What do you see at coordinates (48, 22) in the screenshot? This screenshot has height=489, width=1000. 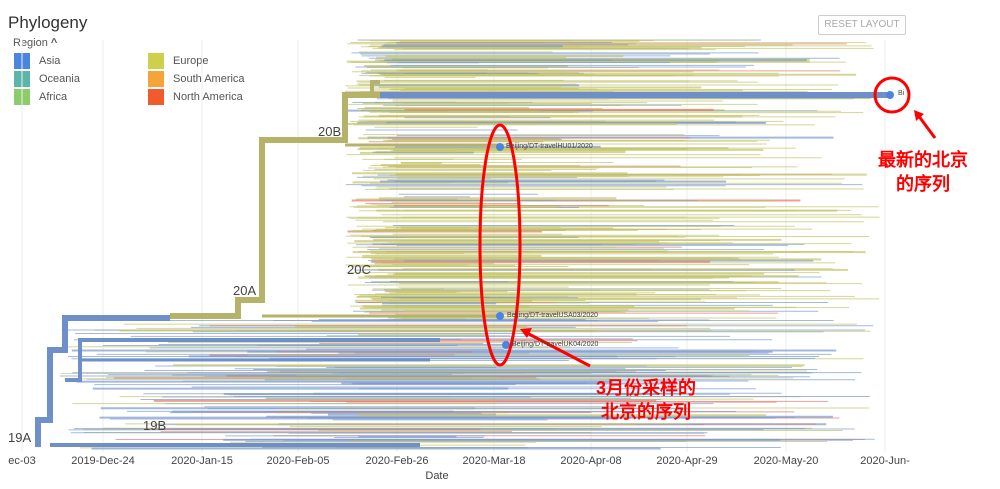 I see `panel-title: Phylogeny` at bounding box center [48, 22].